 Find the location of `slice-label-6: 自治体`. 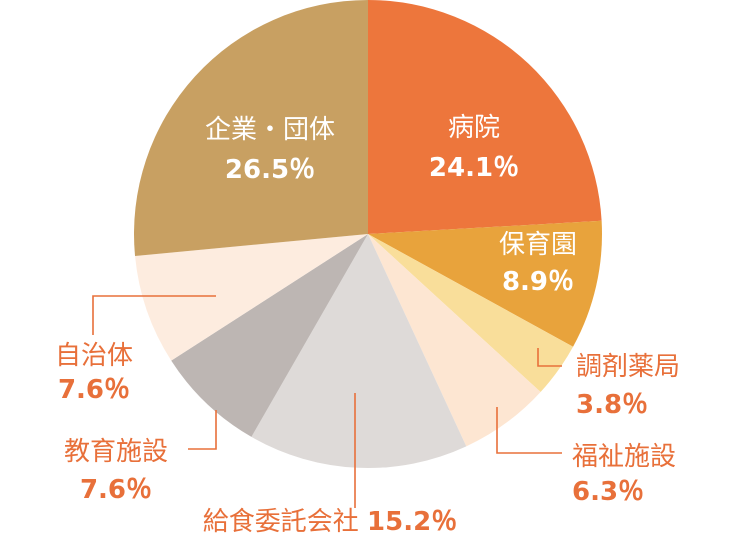

slice-label-6: 自治体 is located at coordinates (94, 356).